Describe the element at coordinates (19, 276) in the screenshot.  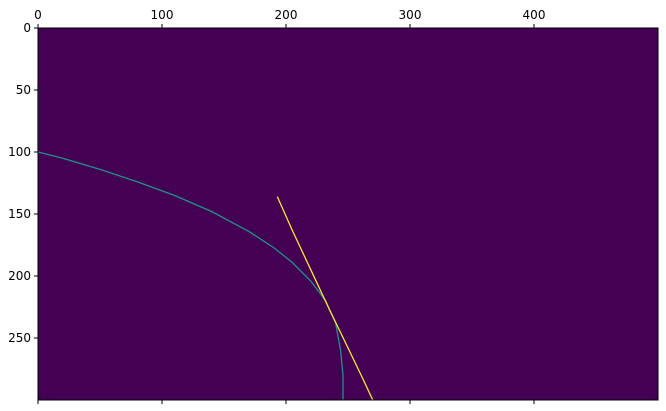
I see `y-tick-label: 200` at that location.